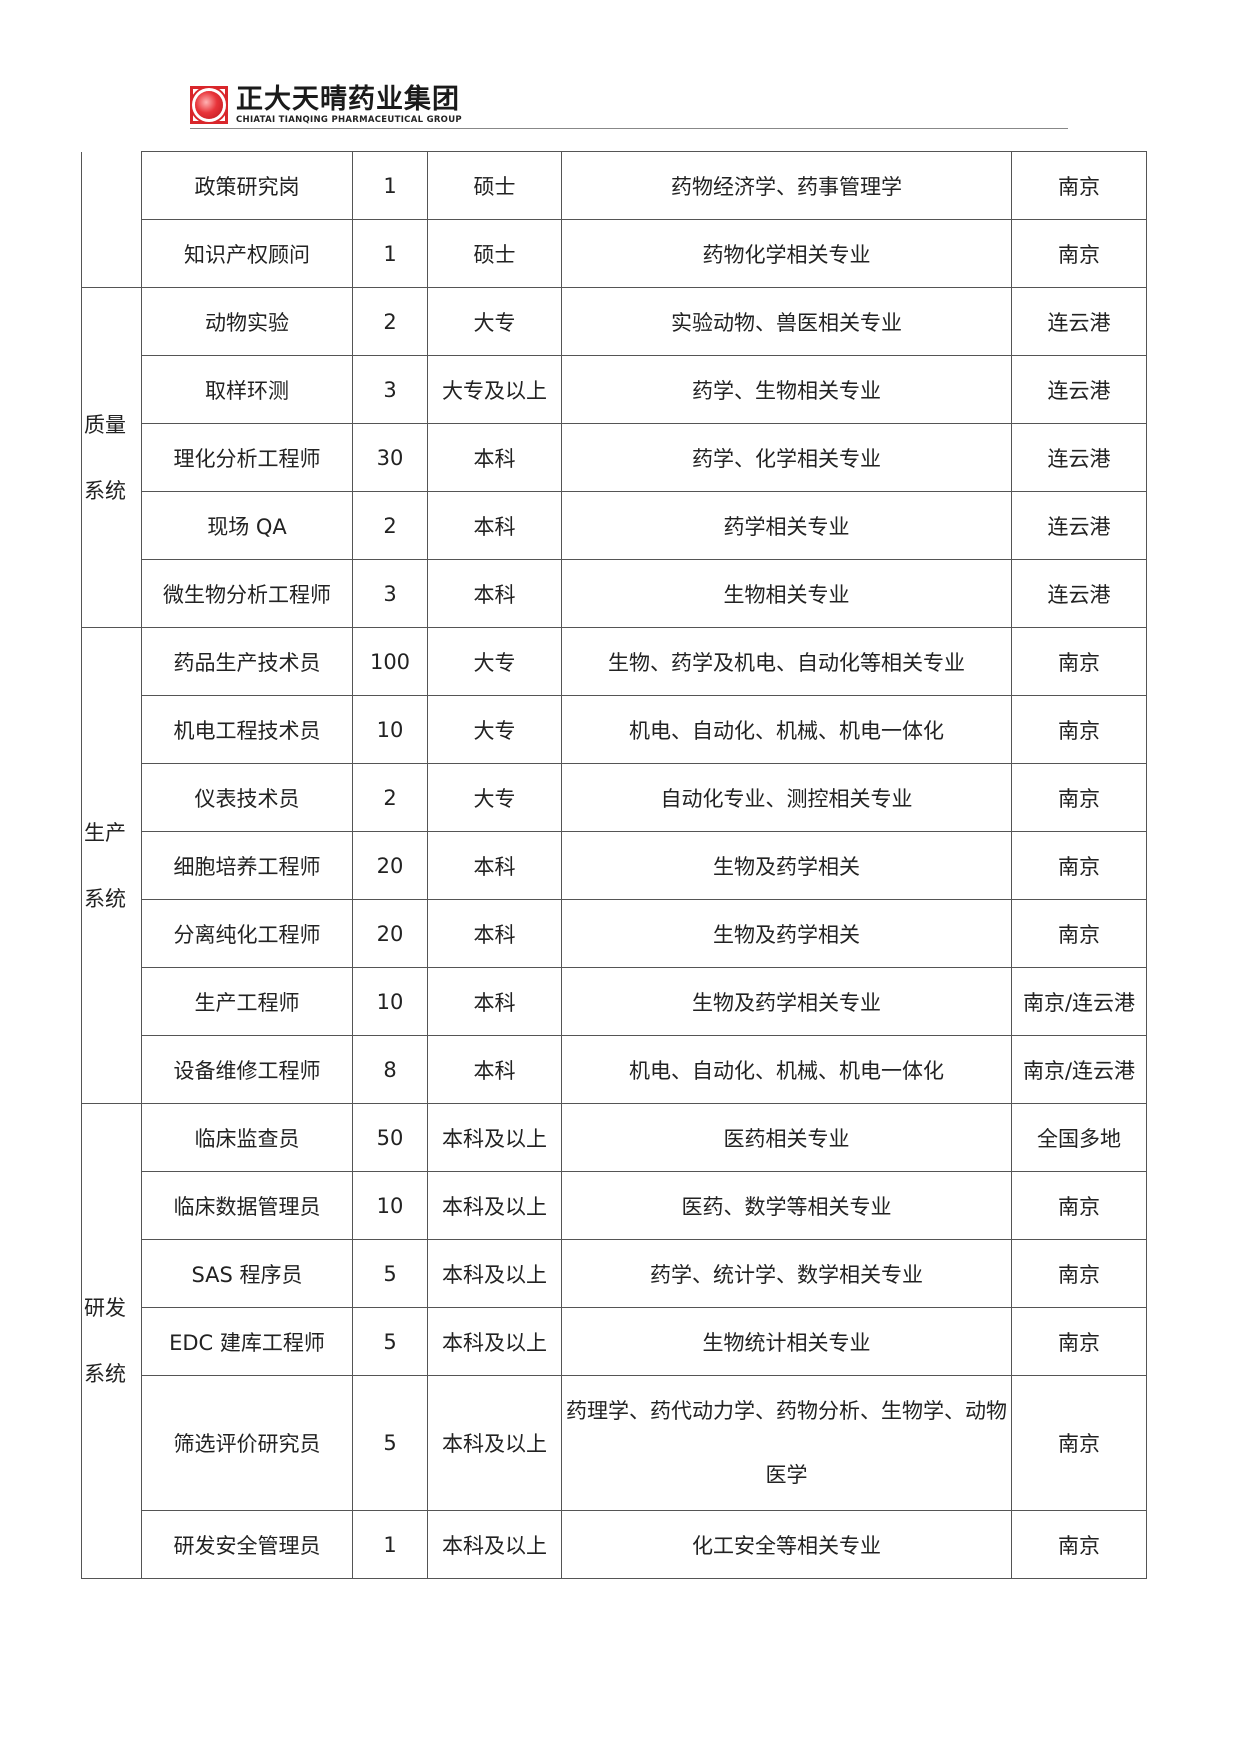 The image size is (1242, 1746). I want to click on table-row: 细胞培养工程师 20 本科 生物及药学相关 南京, so click(614, 865).